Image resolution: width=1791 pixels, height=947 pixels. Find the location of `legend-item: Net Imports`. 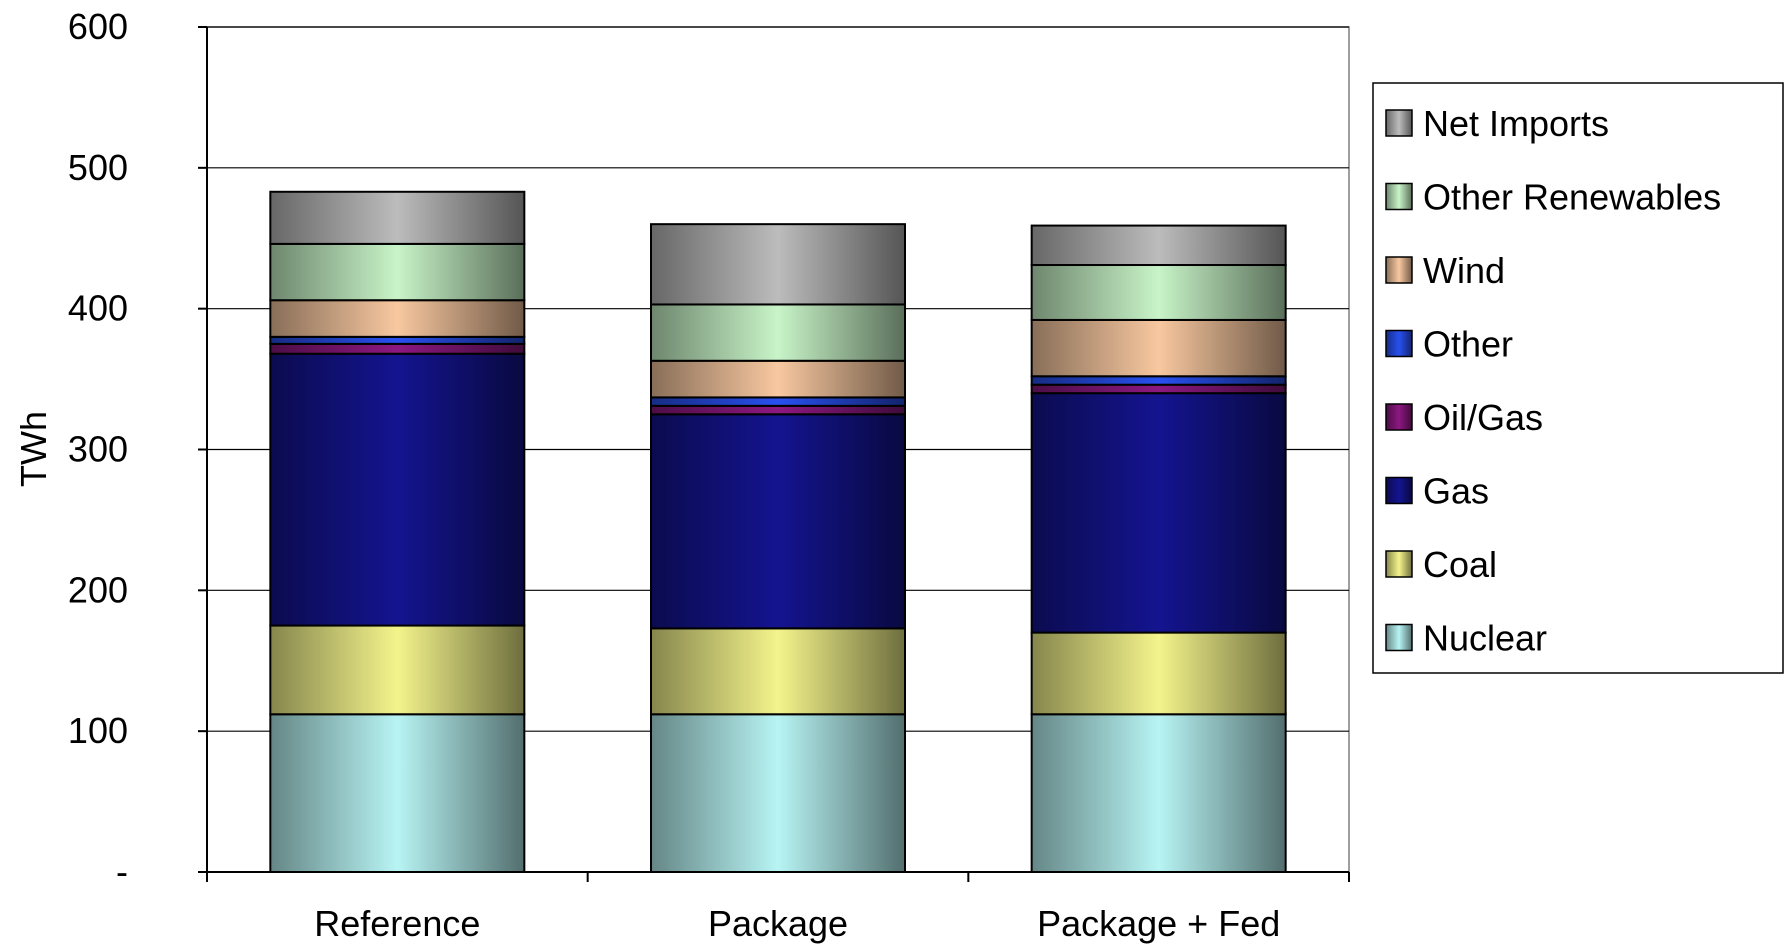

legend-item: Net Imports is located at coordinates (1497, 123).